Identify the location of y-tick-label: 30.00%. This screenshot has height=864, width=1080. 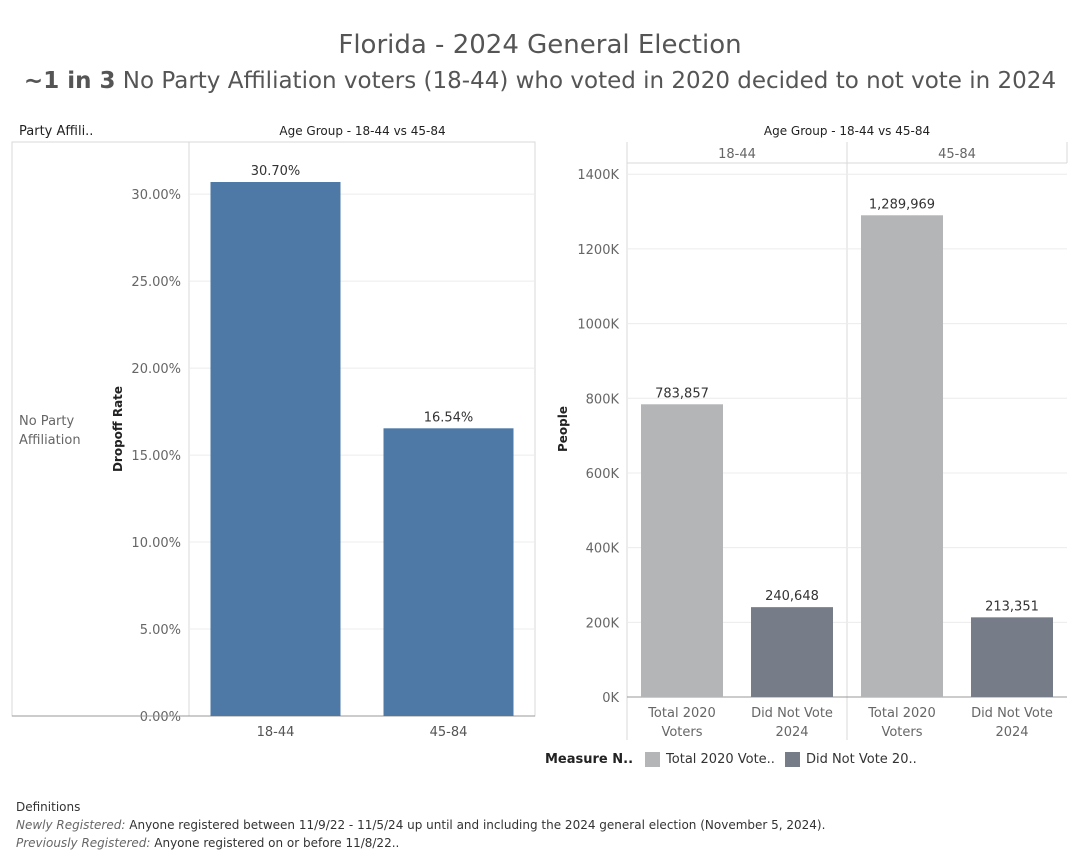
(156, 195).